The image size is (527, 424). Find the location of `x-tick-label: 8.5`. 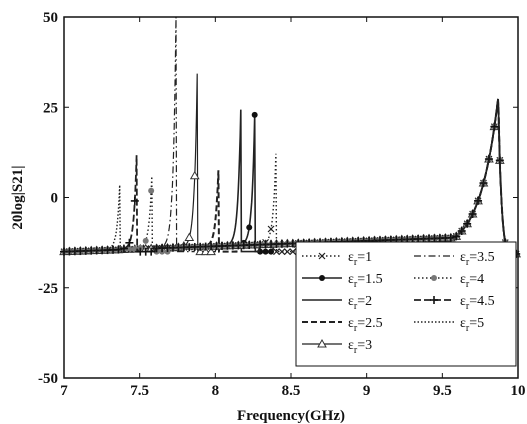

x-tick-label: 8.5 is located at coordinates (291, 391).